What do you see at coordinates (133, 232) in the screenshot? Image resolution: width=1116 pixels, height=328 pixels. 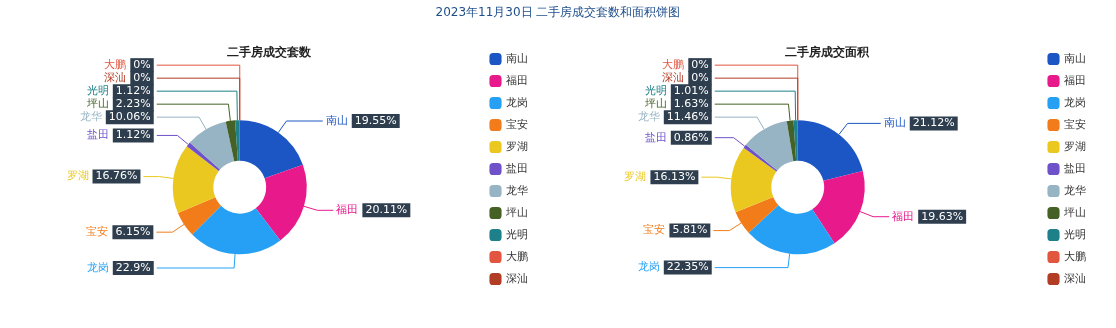 I see `data-label: 6.15%` at bounding box center [133, 232].